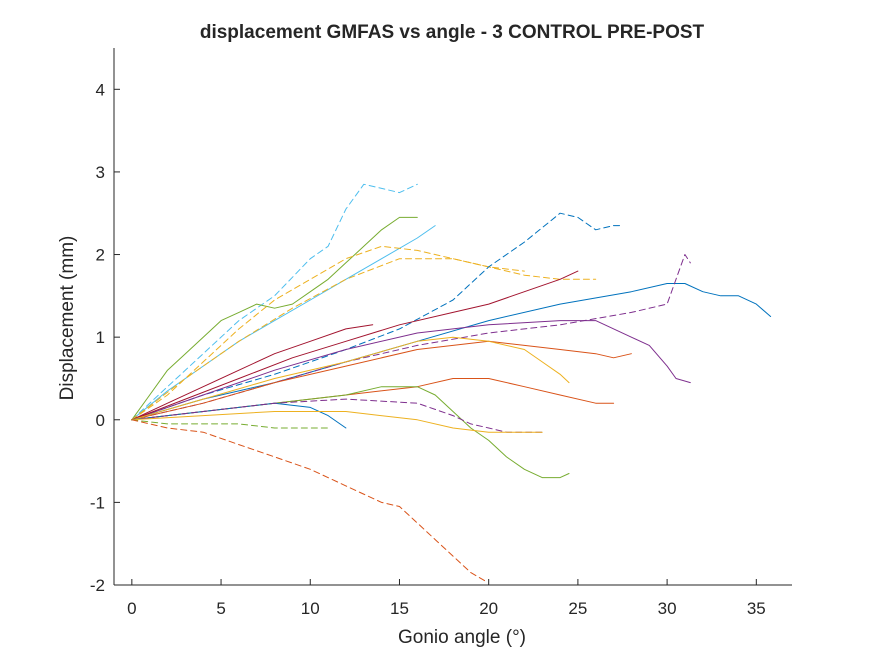 The height and width of the screenshot is (661, 875). I want to click on y-tick-label: 3, so click(100, 172).